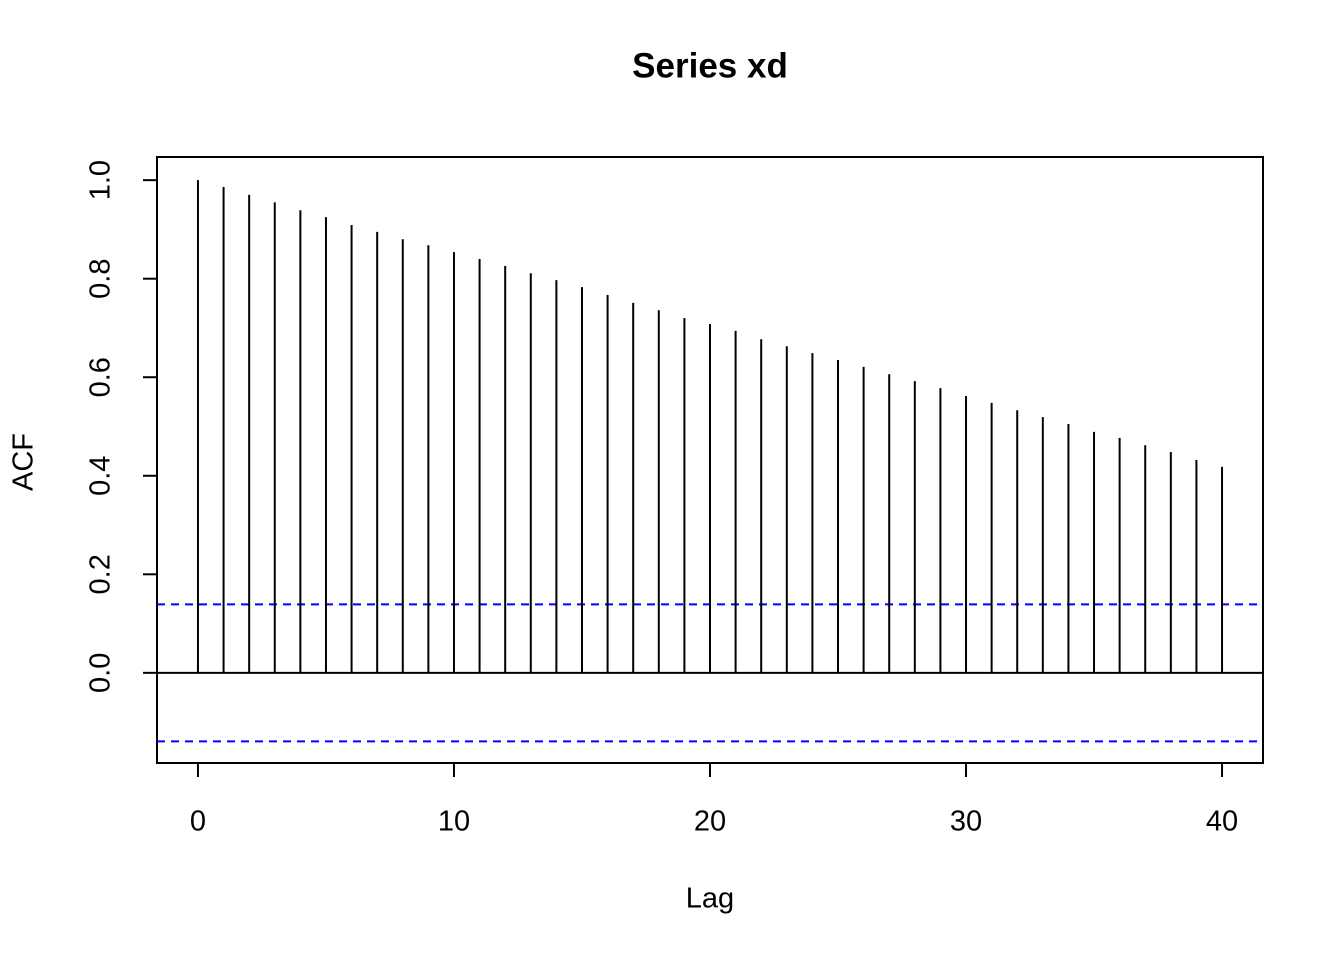 This screenshot has width=1344, height=960. I want to click on y-tick-label: 0.8, so click(101, 279).